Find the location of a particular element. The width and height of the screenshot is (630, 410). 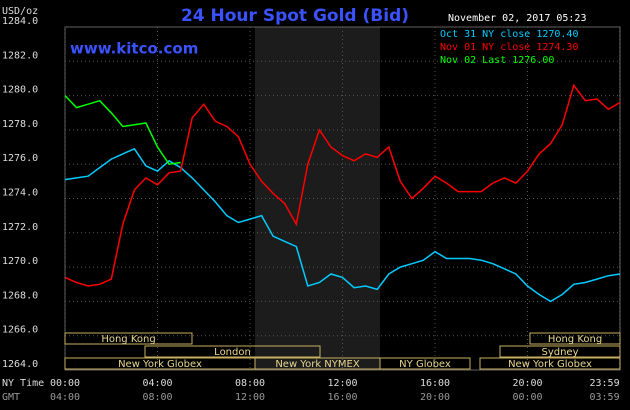

x-tick-label: 23:59 is located at coordinates (604, 383).